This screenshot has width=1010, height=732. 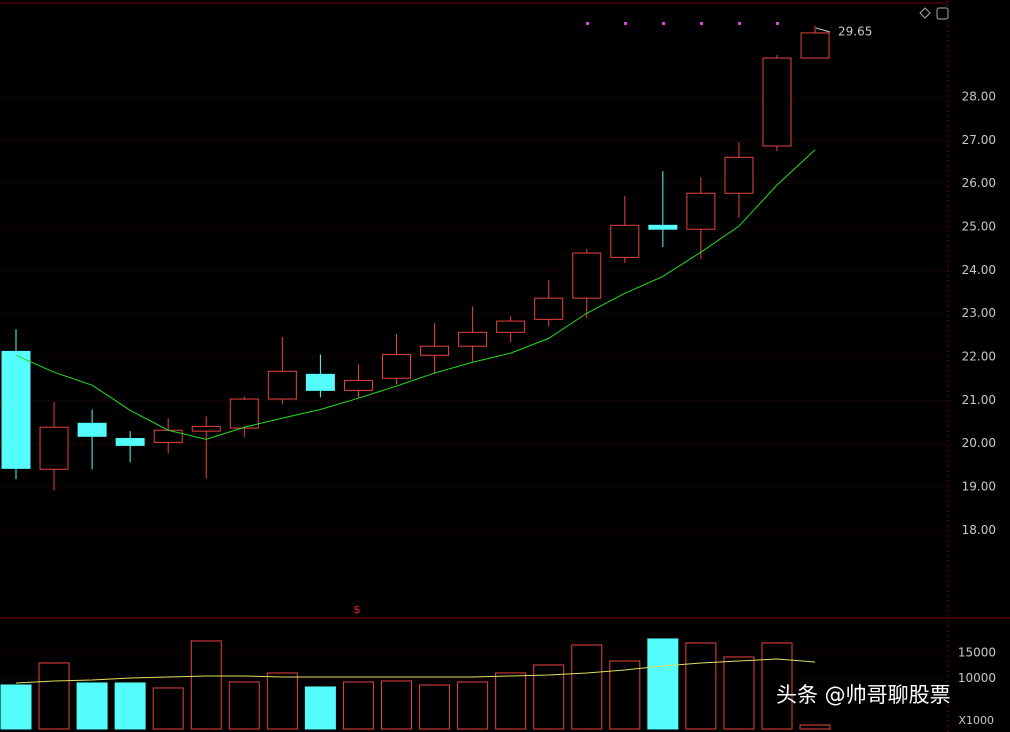 What do you see at coordinates (979, 270) in the screenshot?
I see `y-tick-label: 24.00` at bounding box center [979, 270].